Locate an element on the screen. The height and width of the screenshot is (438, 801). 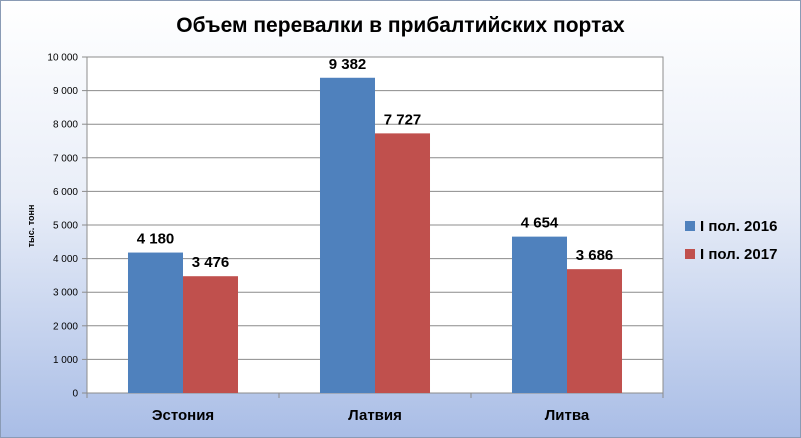
legend-label-2016: I пол. 2016 is located at coordinates (739, 226).